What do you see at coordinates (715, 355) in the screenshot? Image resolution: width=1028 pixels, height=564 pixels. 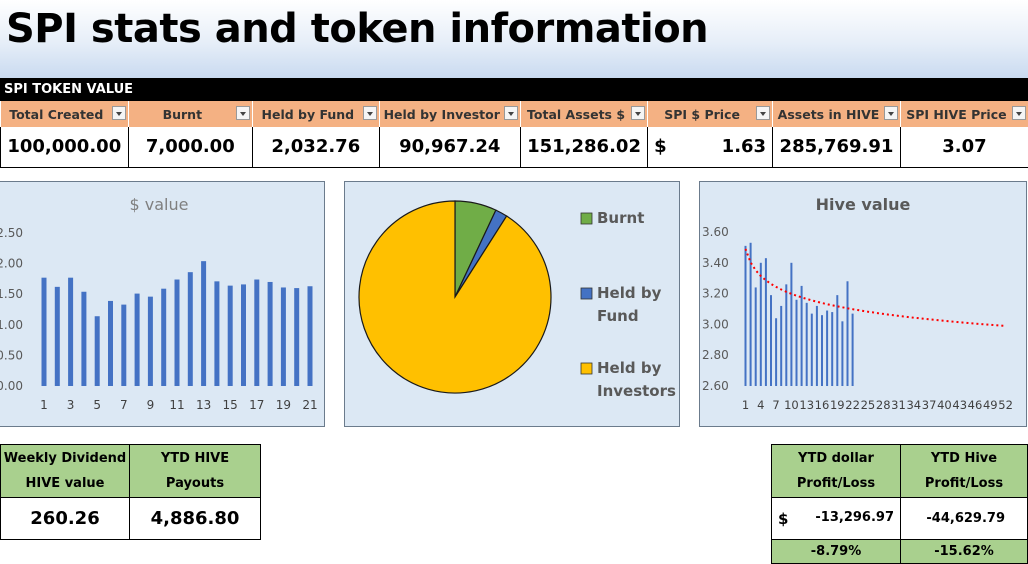 I see `y-tick-label: 2.80` at bounding box center [715, 355].